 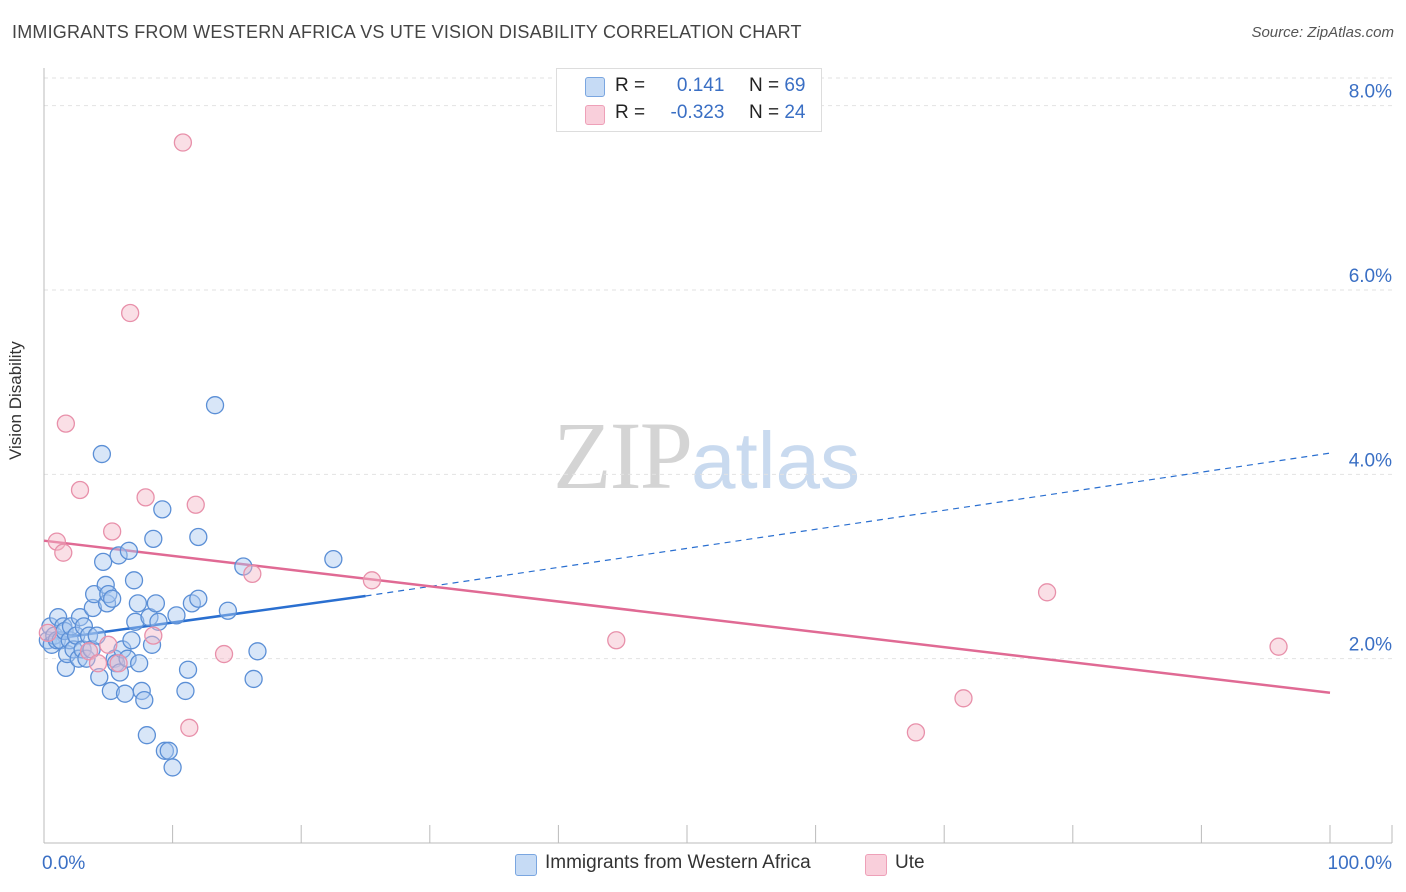 I want to click on trend-line-blue-dashed, so click(x=848, y=524).